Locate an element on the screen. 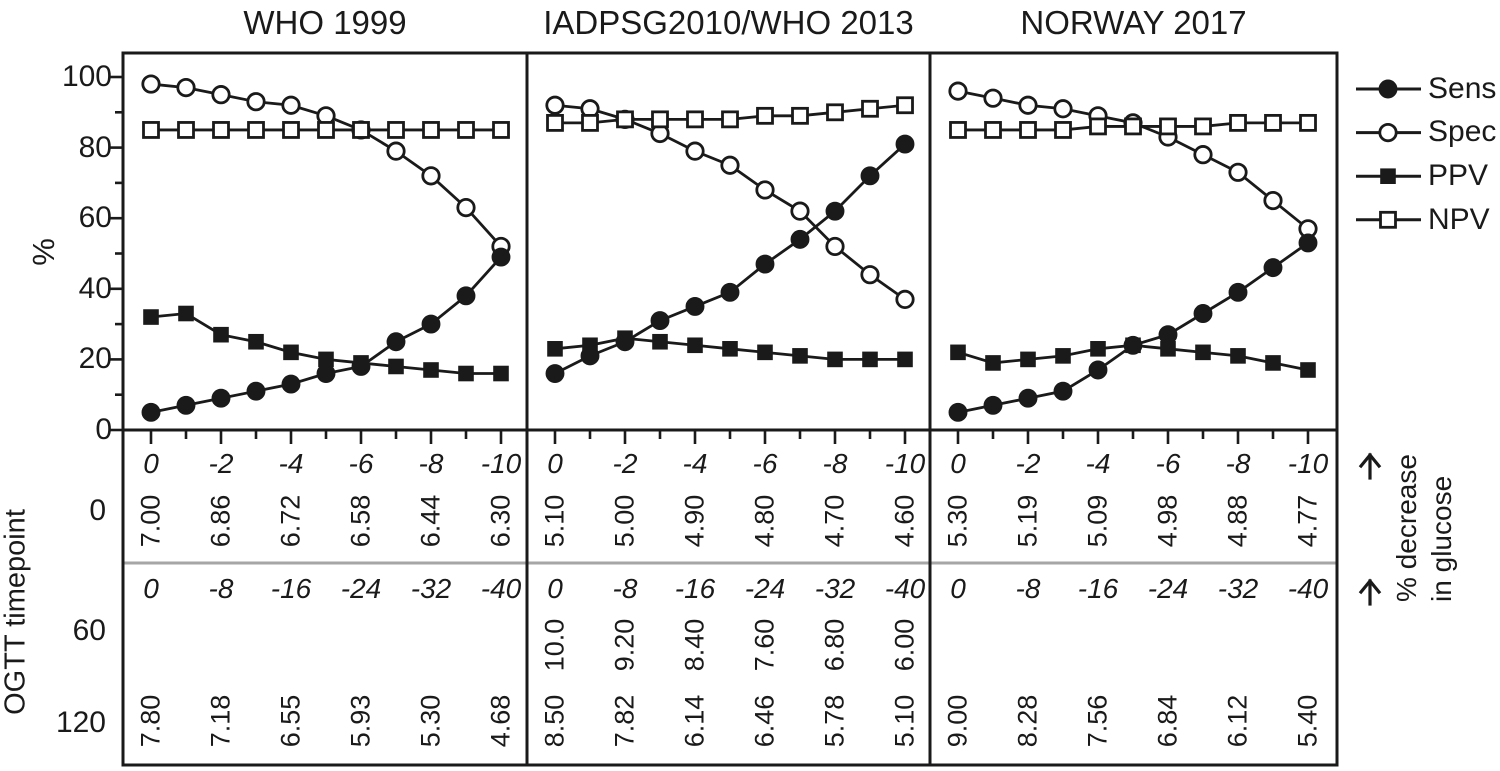 The height and width of the screenshot is (771, 1500). glucose-value-120min: 6.12 is located at coordinates (1237, 721).